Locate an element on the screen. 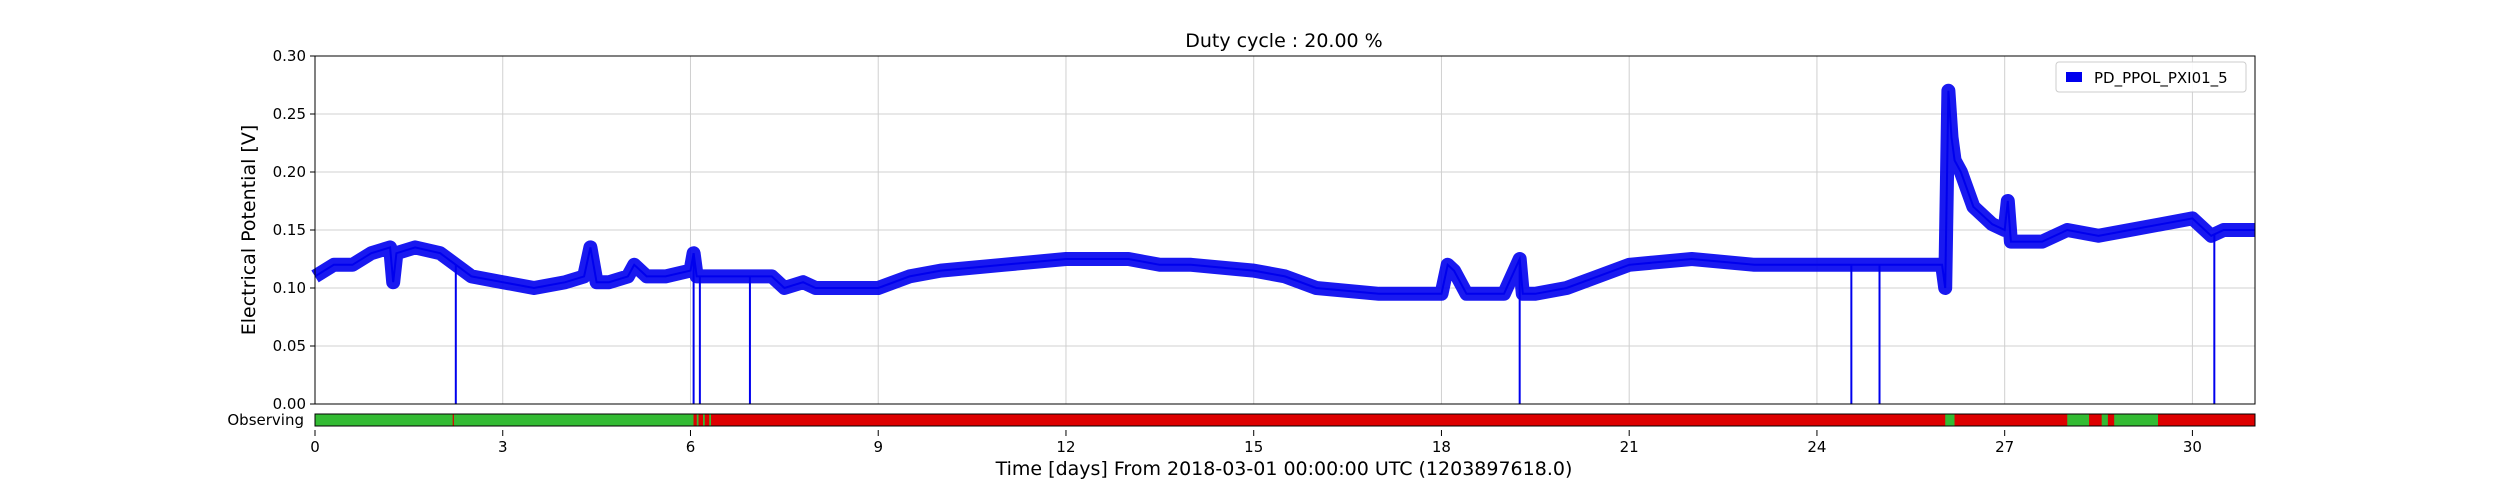 The width and height of the screenshot is (2500, 500). state-bar-frame is located at coordinates (1285, 420).